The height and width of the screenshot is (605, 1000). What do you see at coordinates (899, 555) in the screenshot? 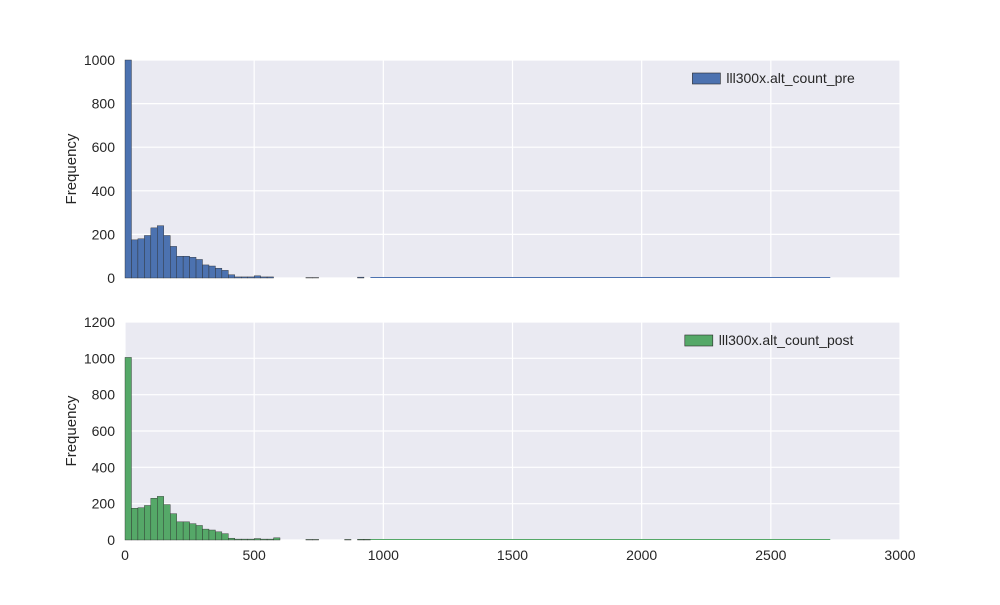
I see `x-tick-label: 3000` at bounding box center [899, 555].